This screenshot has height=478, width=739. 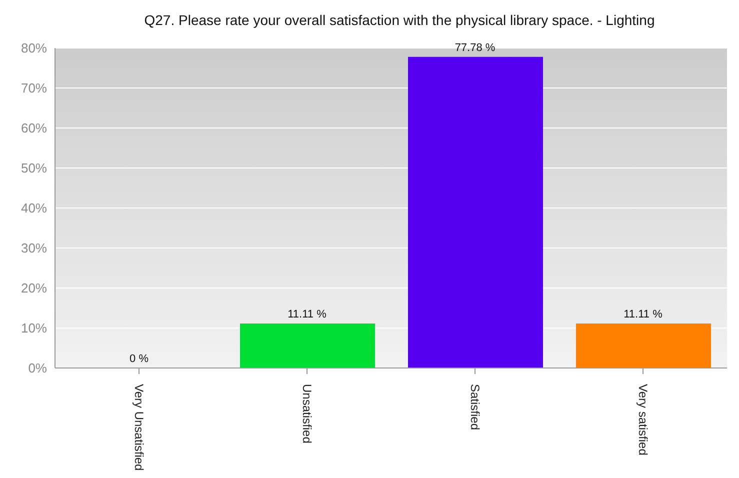 I want to click on y-tick-label: 80%, so click(x=34, y=48).